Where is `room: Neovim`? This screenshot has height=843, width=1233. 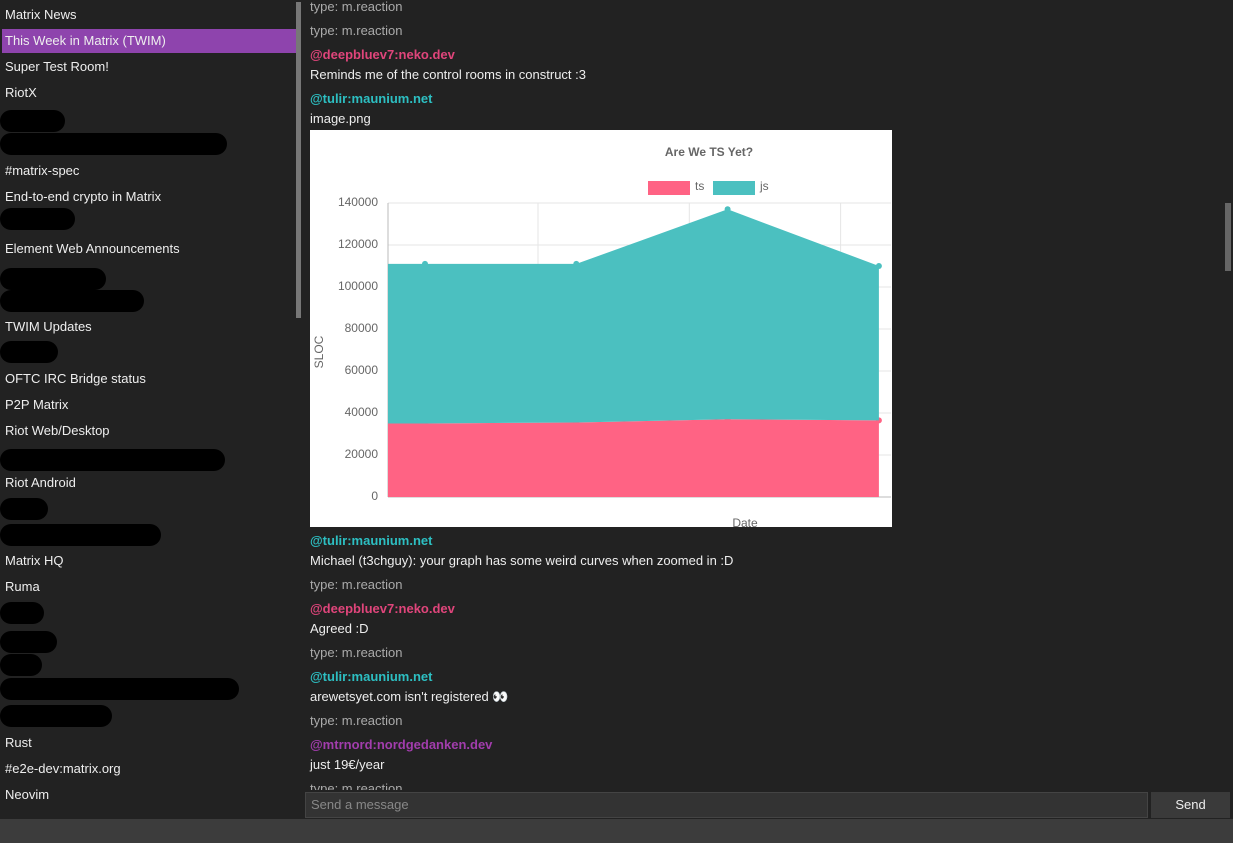 room: Neovim is located at coordinates (27, 794).